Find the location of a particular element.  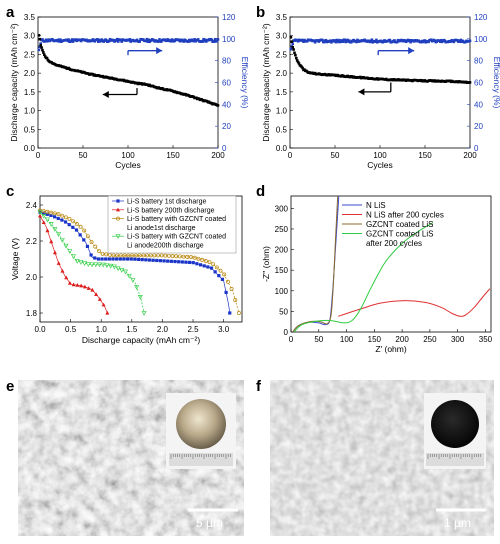

y2-tick-label: 100 is located at coordinates (229, 39).